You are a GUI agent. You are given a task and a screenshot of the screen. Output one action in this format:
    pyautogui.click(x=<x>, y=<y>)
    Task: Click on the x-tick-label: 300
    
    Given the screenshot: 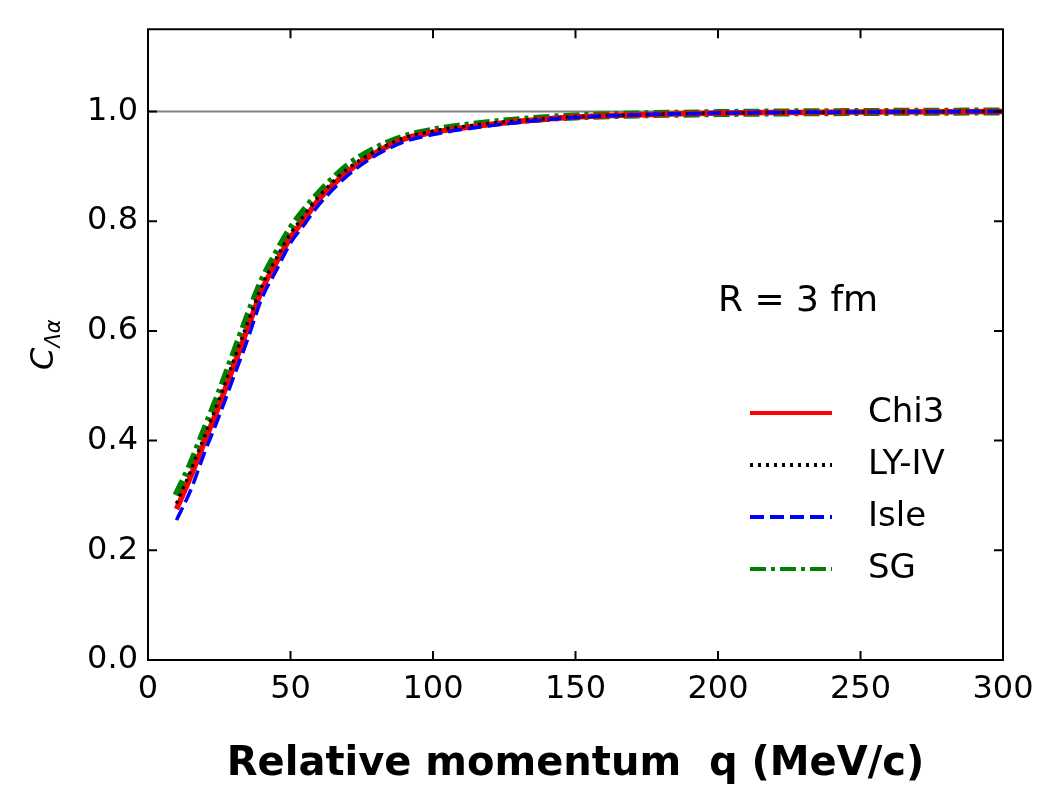 What is the action you would take?
    pyautogui.click(x=1003, y=686)
    